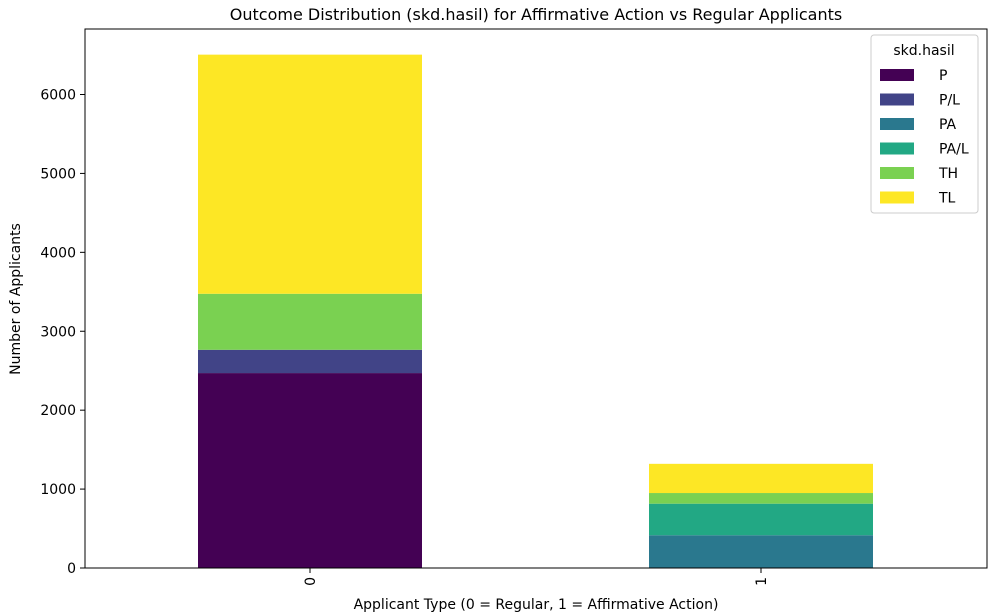  What do you see at coordinates (311, 581) in the screenshot?
I see `x-tick-label: 0` at bounding box center [311, 581].